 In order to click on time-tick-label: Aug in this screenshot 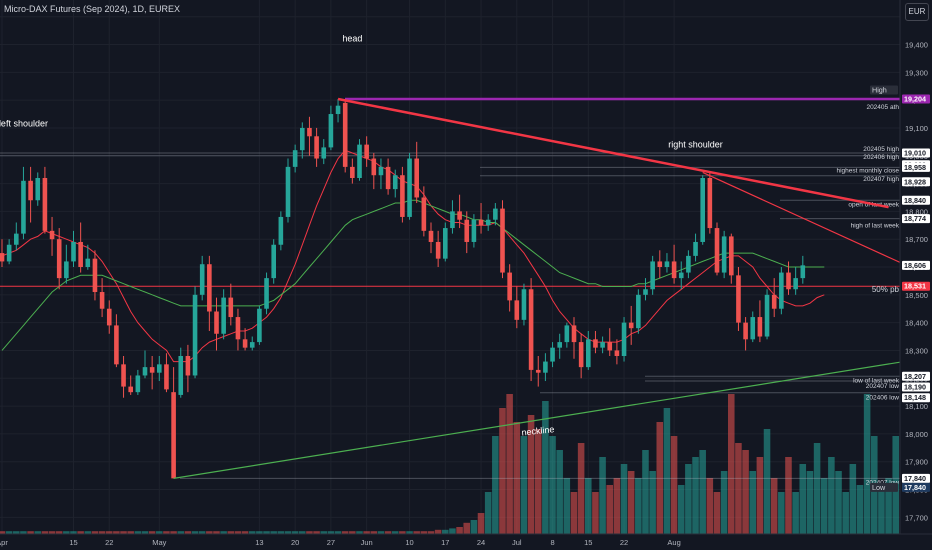, I will do `click(673, 542)`.